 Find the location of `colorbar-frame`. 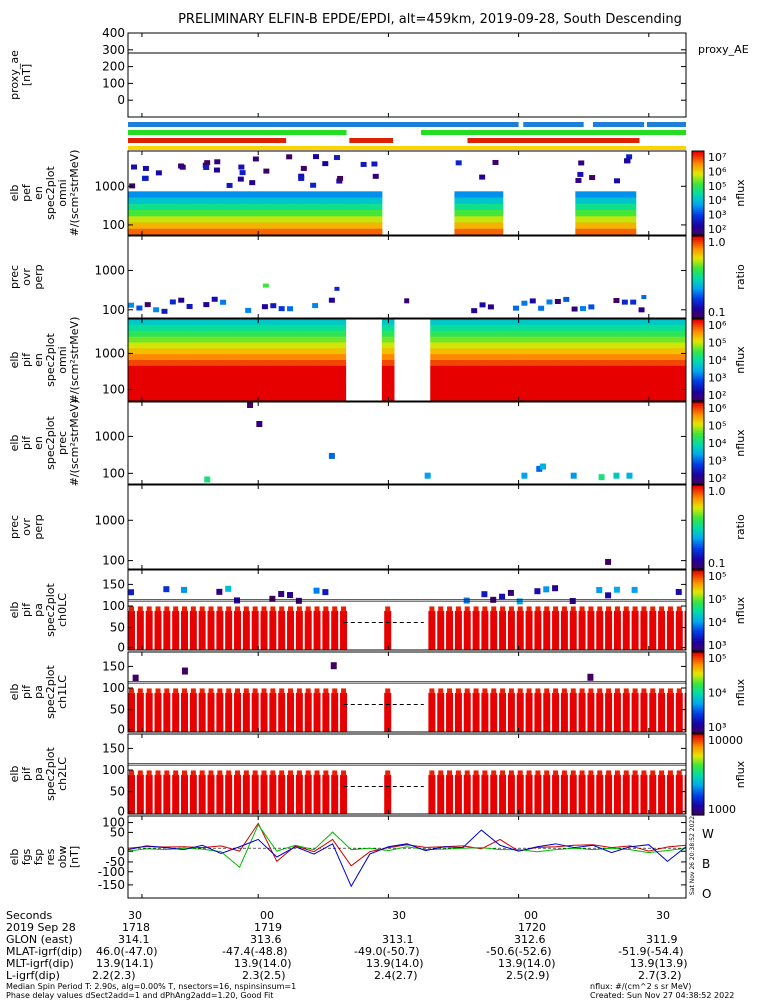

colorbar-frame is located at coordinates (698, 774).